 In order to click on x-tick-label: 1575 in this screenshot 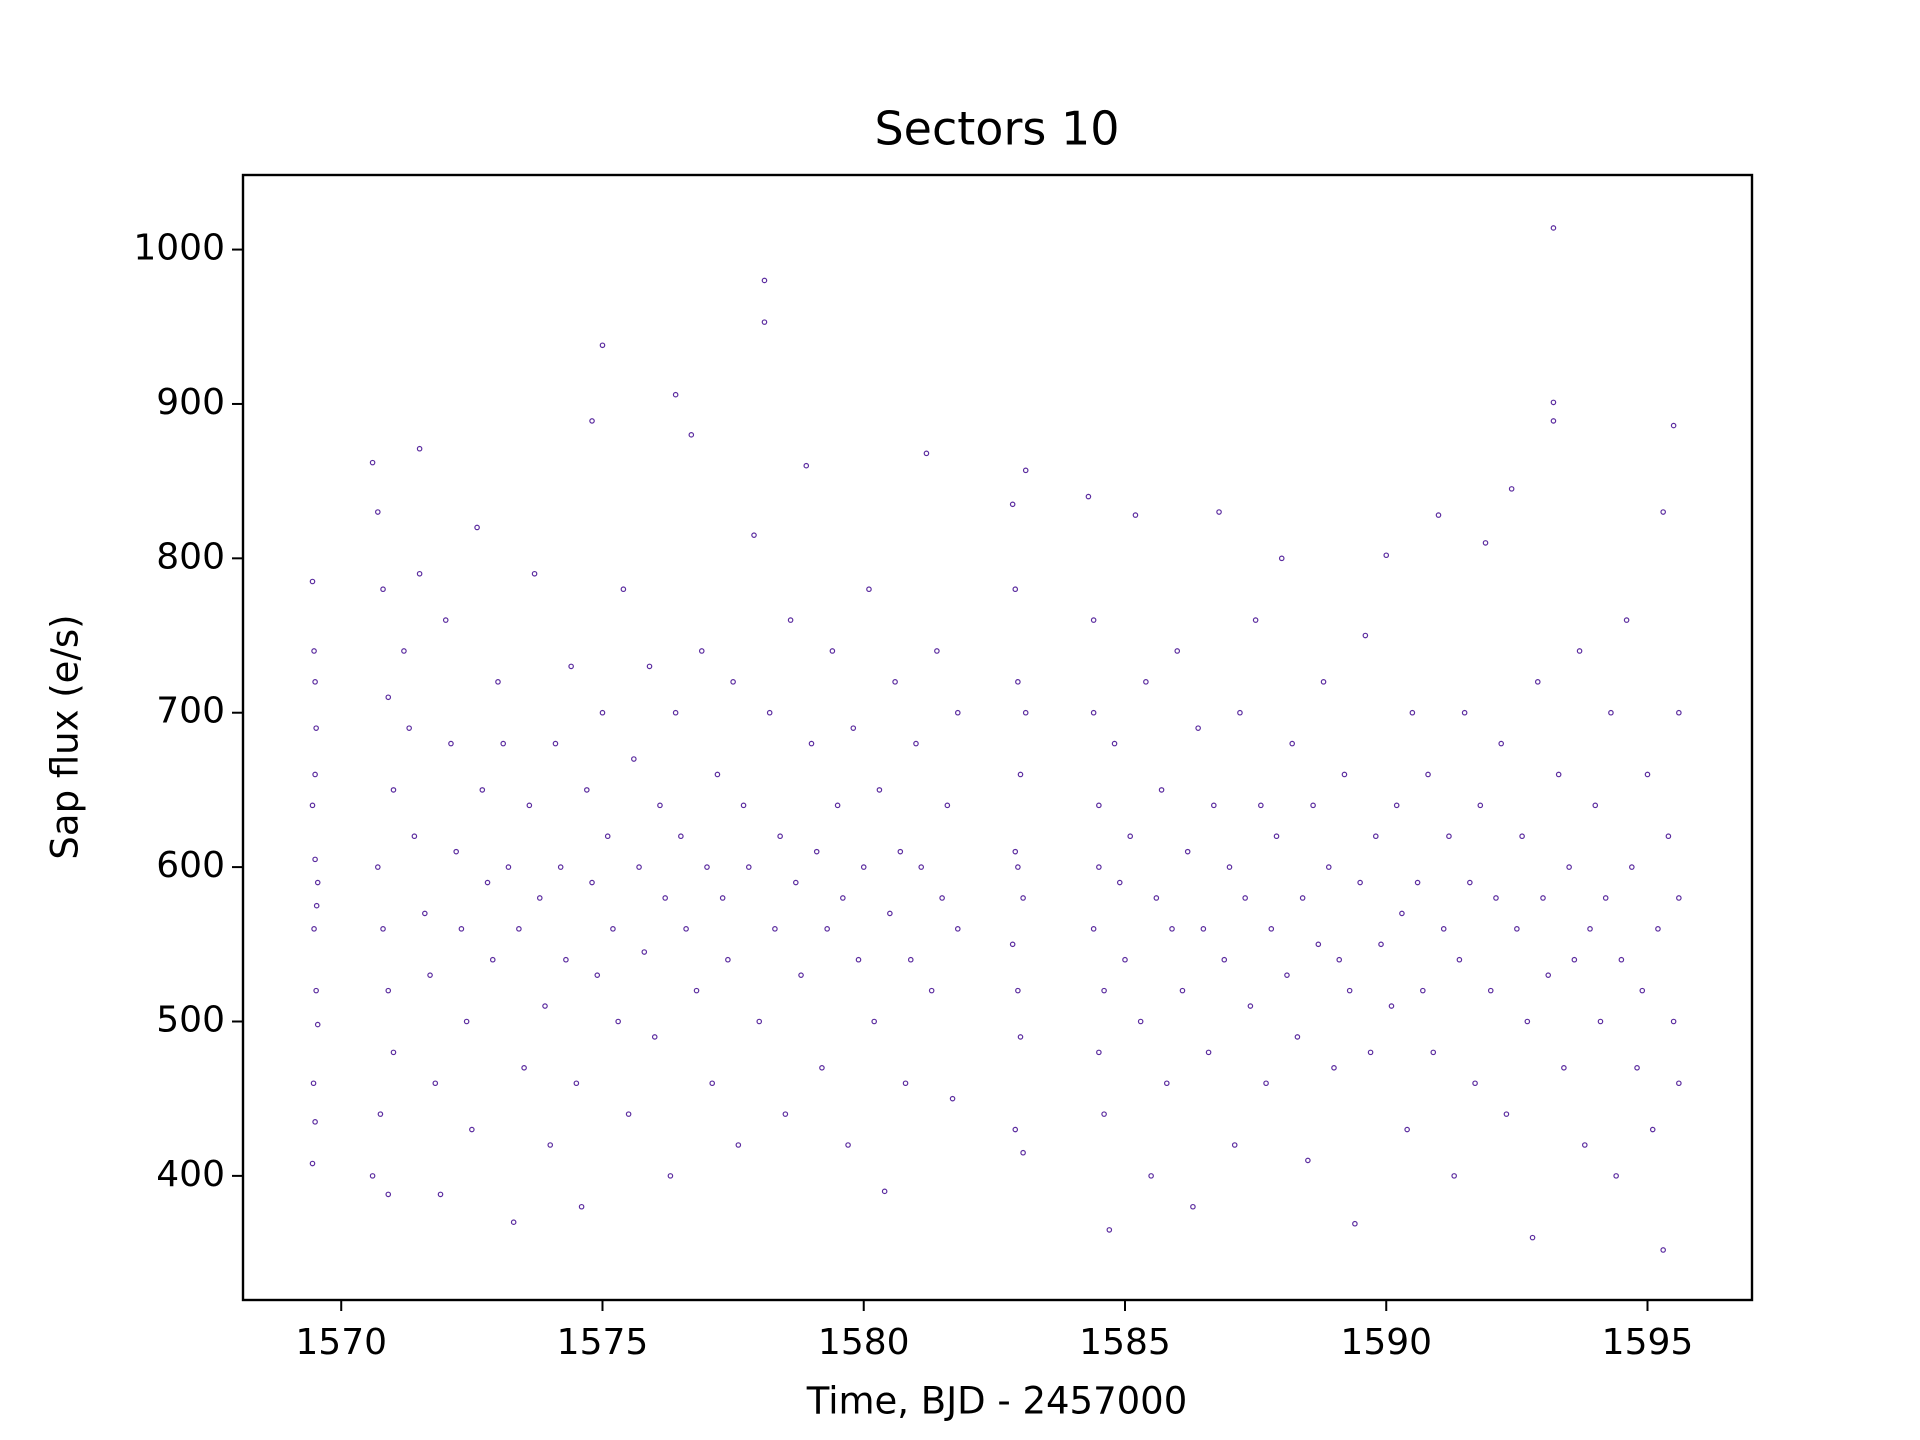, I will do `click(603, 1342)`.